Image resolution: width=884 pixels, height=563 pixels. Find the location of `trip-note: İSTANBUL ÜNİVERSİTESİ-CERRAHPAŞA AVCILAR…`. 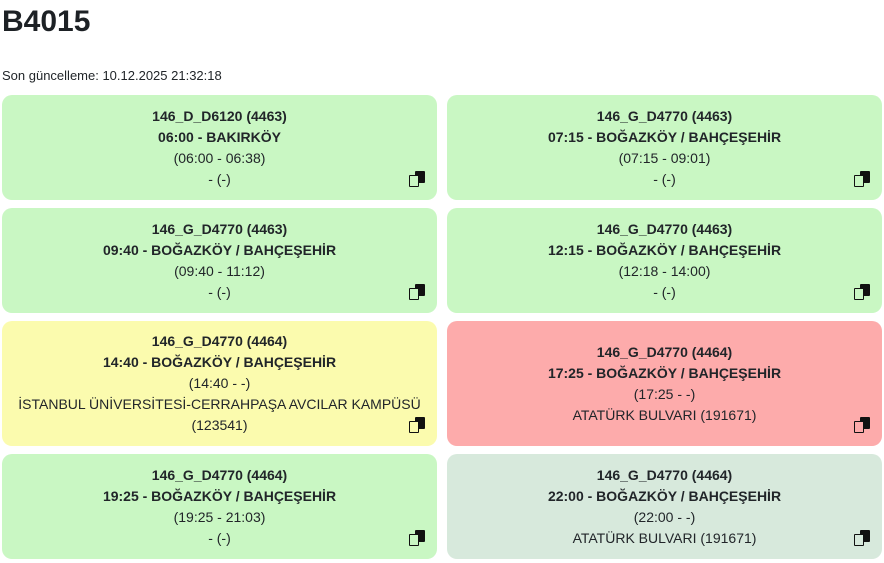

trip-note: İSTANBUL ÜNİVERSİTESİ-CERRAHPAŞA AVCILAR… is located at coordinates (219, 414).